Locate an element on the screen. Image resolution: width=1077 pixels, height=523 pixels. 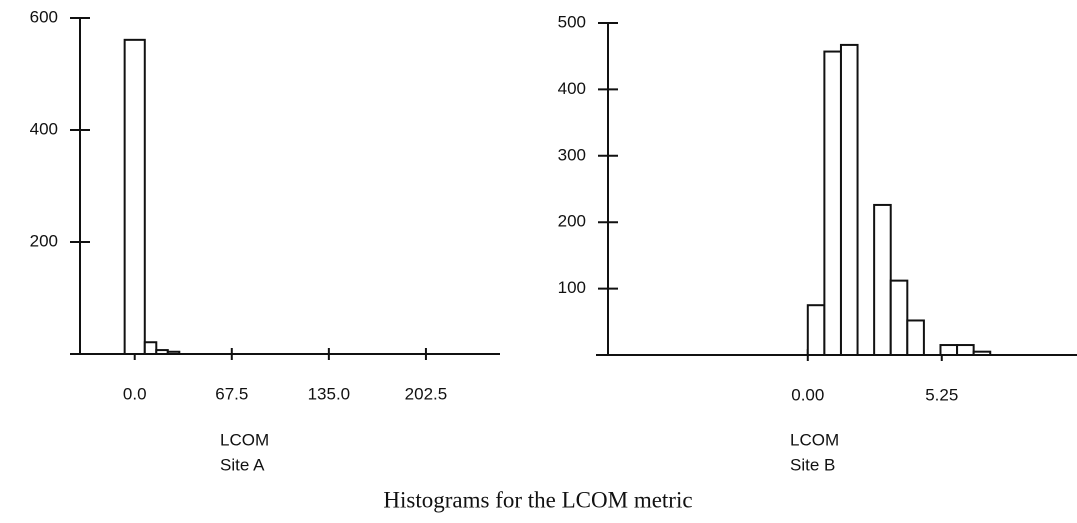
x-tick-label: 0.00 is located at coordinates (807, 394).